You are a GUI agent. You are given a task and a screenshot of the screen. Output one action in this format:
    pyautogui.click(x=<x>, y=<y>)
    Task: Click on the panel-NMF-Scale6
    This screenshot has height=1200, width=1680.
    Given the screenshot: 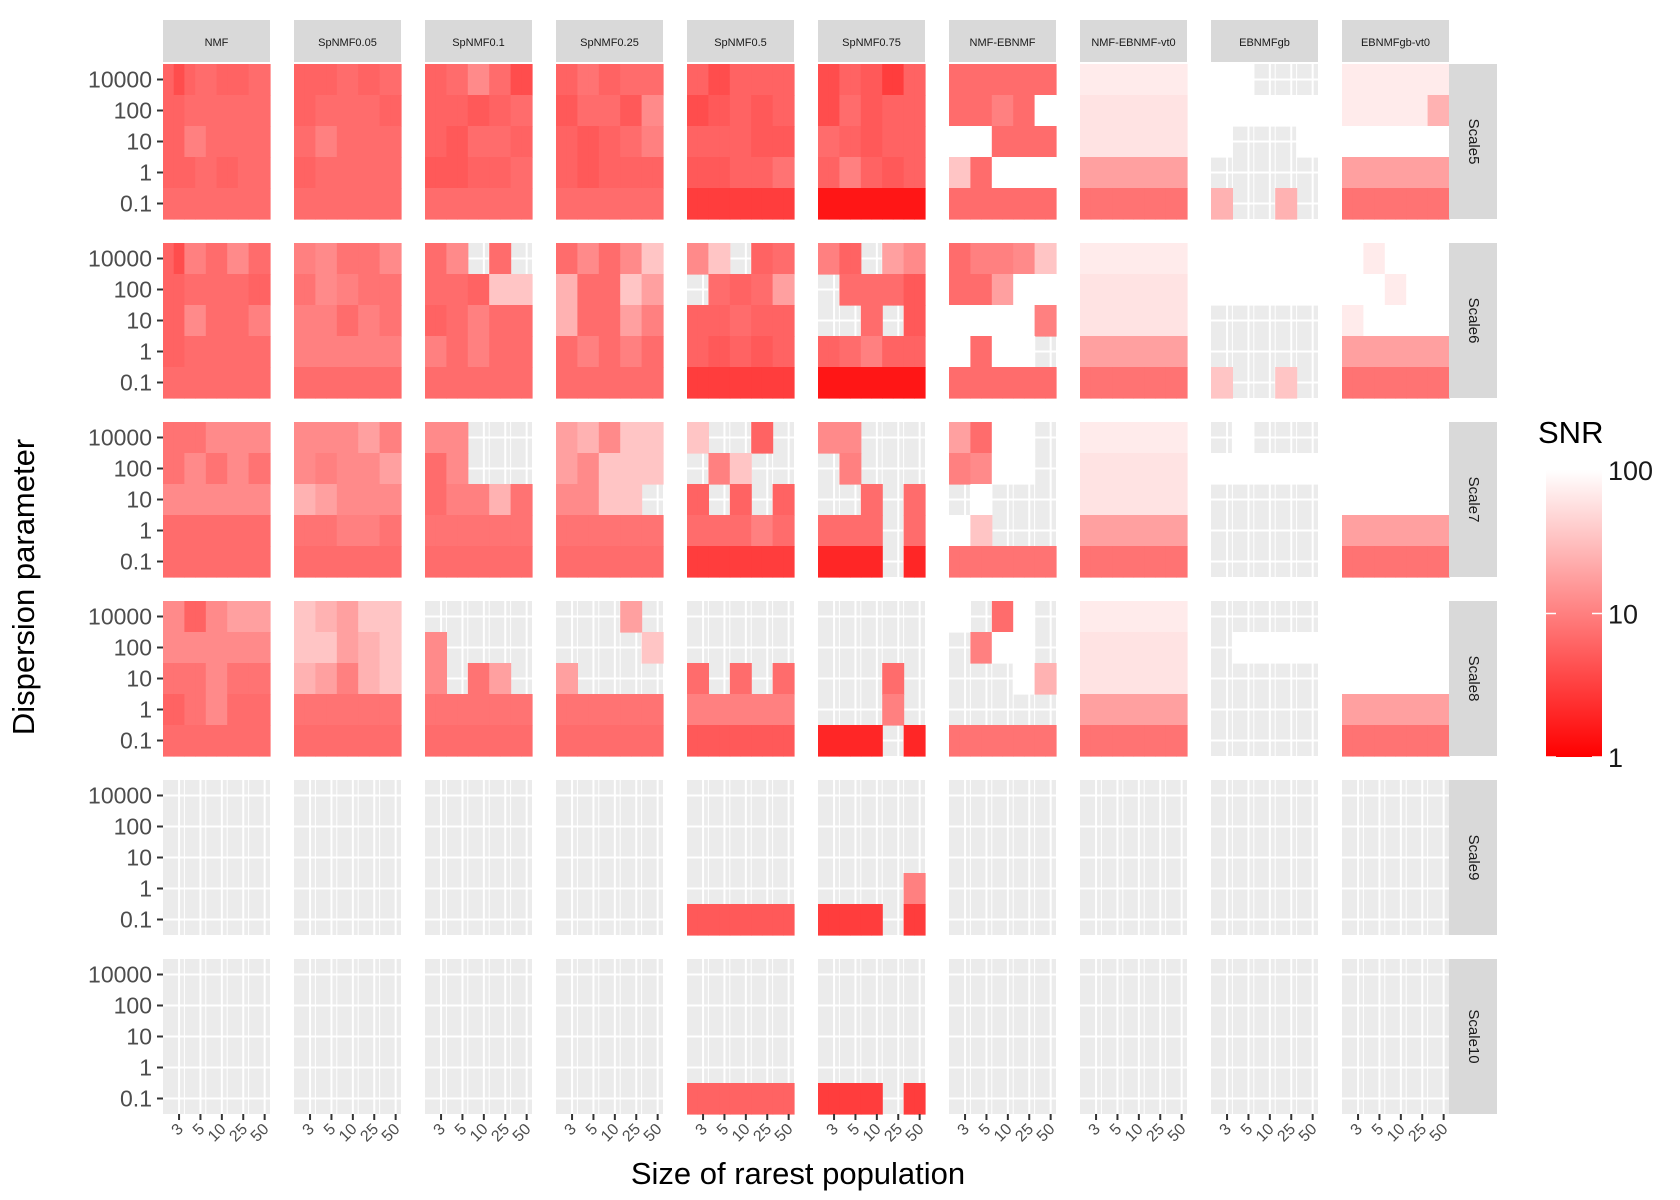 What is the action you would take?
    pyautogui.click(x=217, y=321)
    